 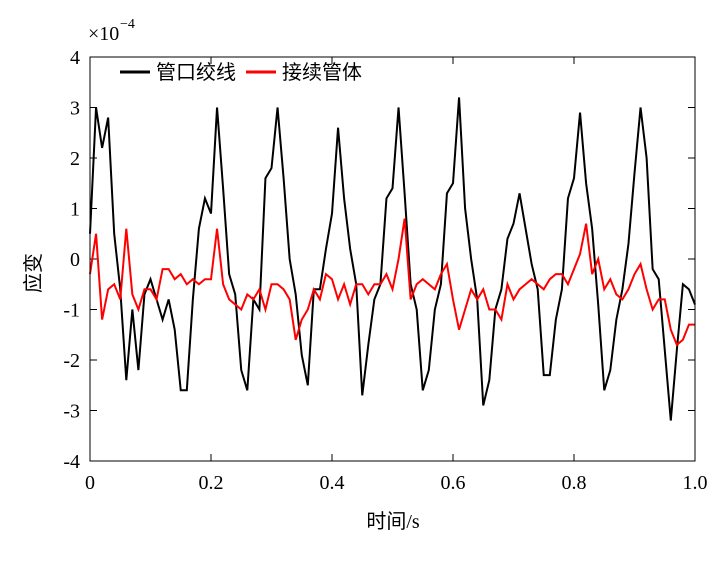 What do you see at coordinates (75, 260) in the screenshot?
I see `y-tick-label: 0` at bounding box center [75, 260].